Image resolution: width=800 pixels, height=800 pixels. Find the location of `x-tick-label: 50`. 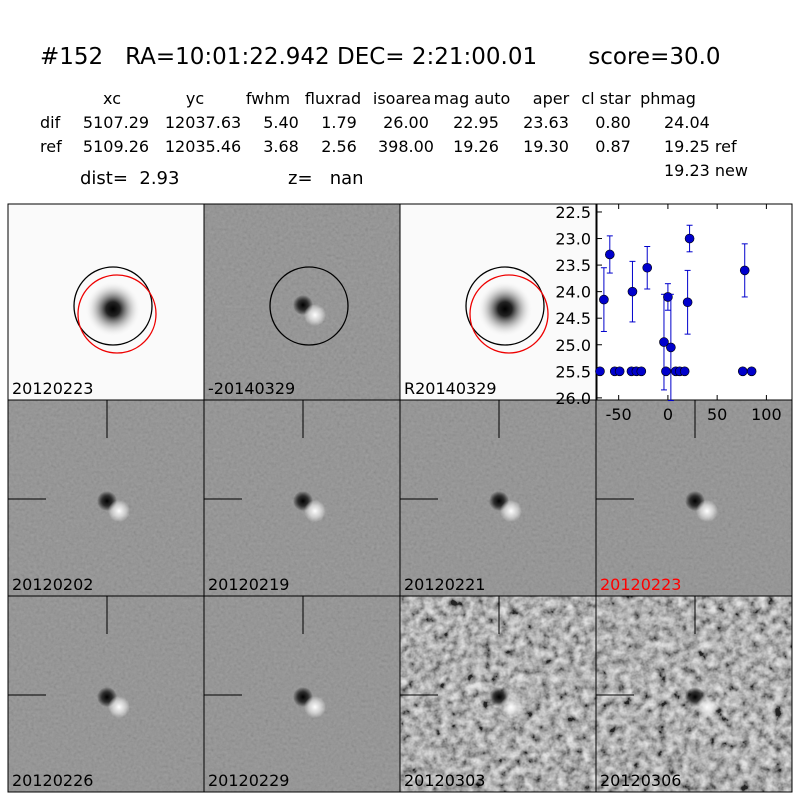

x-tick-label: 50 is located at coordinates (717, 414).